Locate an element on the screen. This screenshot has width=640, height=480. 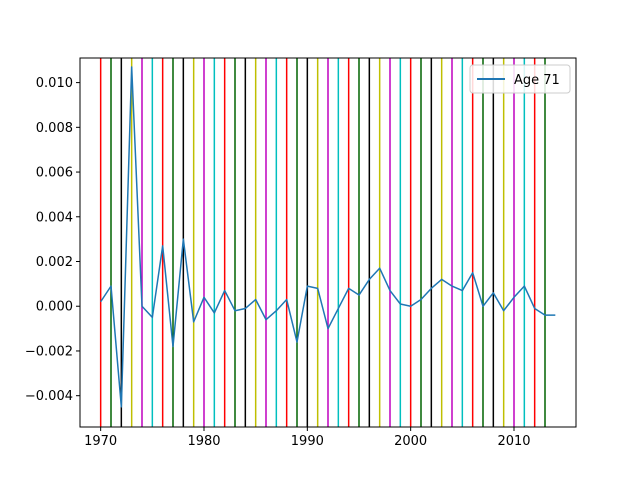
x-tick-label: 2000 is located at coordinates (410, 441).